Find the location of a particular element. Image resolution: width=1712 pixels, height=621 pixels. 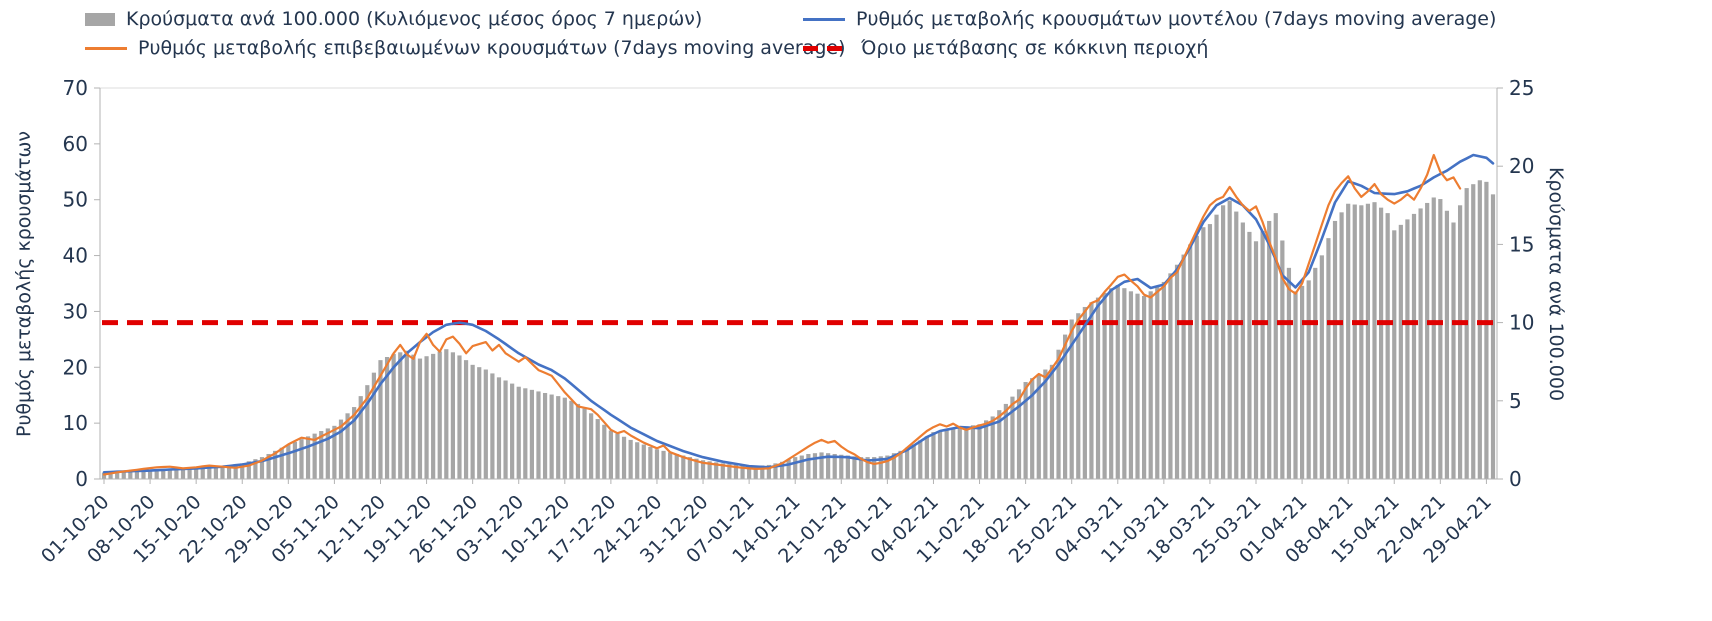

bar-series-swatch-icon is located at coordinates (100, 19).